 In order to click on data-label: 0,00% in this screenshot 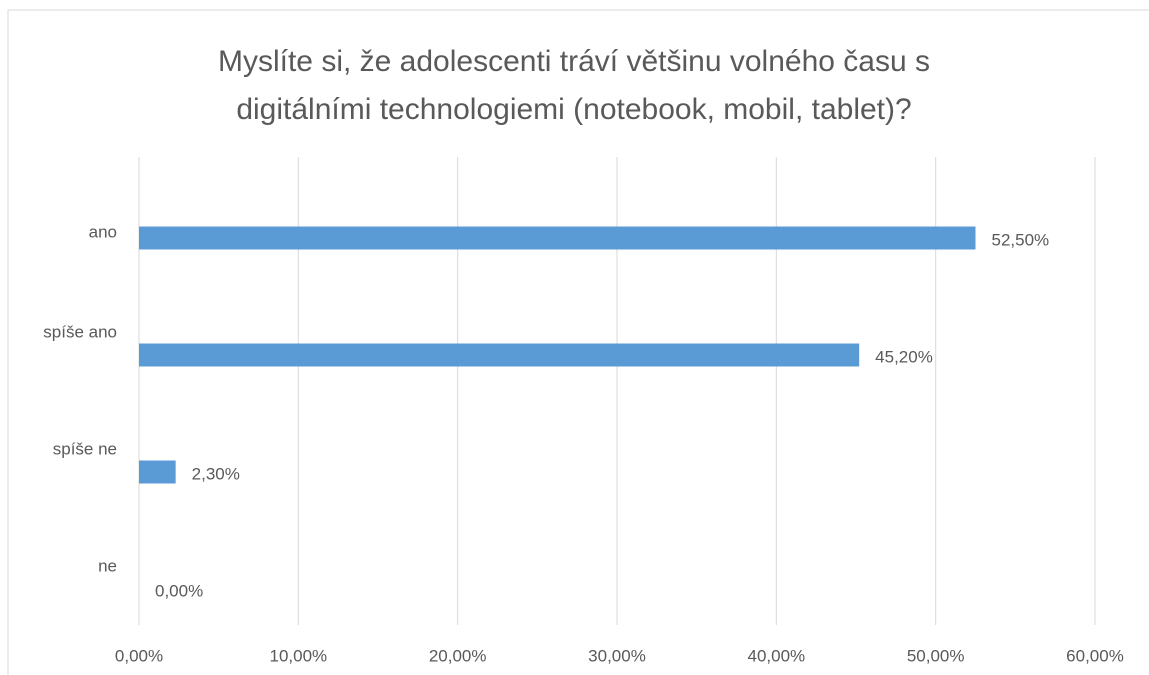, I will do `click(179, 590)`.